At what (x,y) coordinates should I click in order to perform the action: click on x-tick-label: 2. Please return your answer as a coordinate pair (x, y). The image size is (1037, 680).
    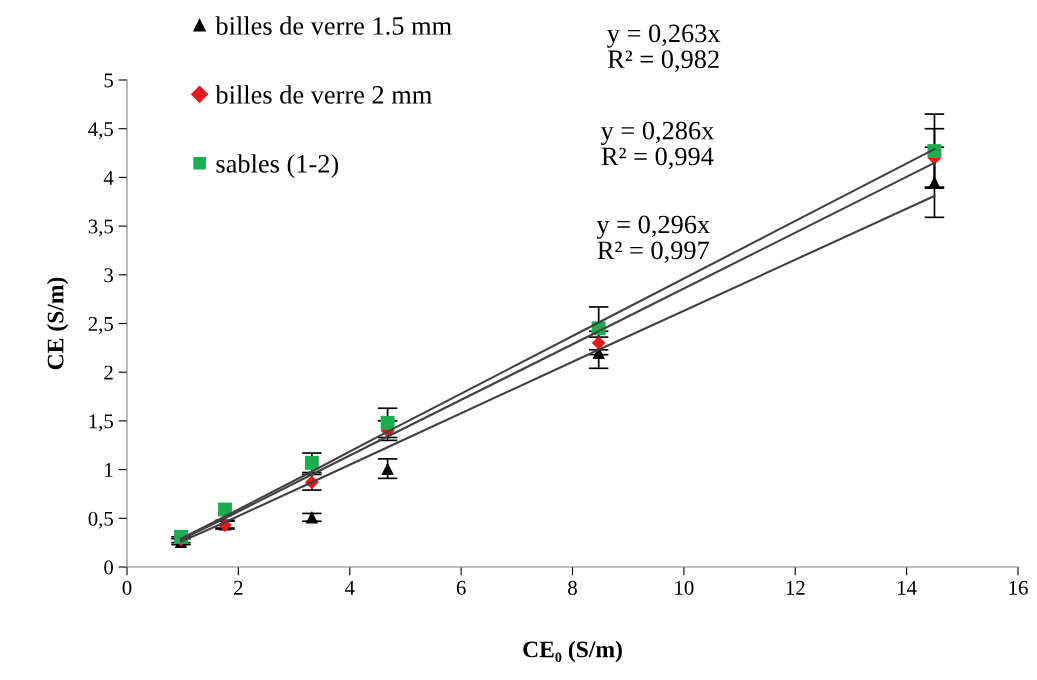
    Looking at the image, I should click on (238, 587).